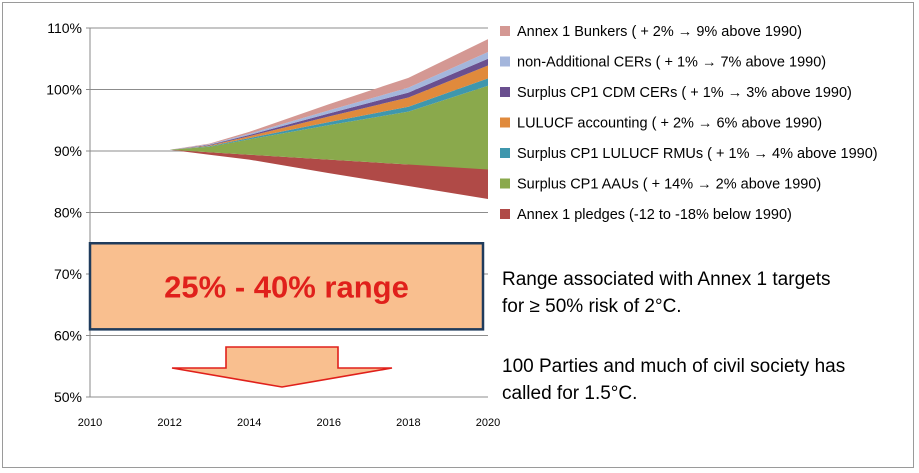 Image resolution: width=919 pixels, height=473 pixels. What do you see at coordinates (90, 423) in the screenshot?
I see `x-tick-label: 2010` at bounding box center [90, 423].